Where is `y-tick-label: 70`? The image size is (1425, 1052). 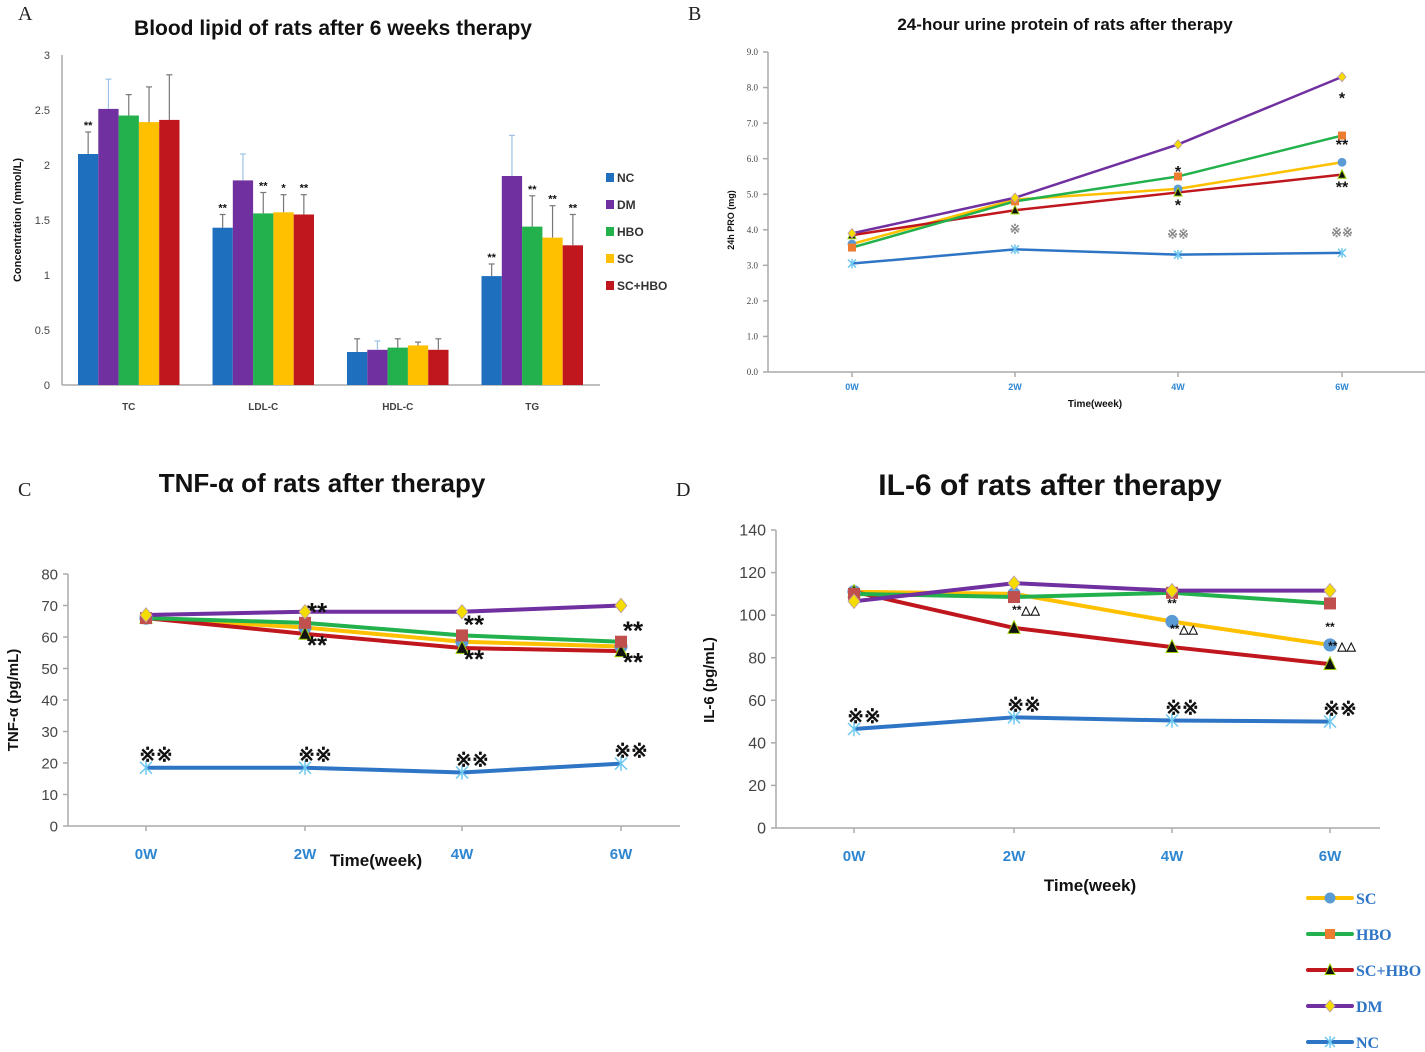 y-tick-label: 70 is located at coordinates (49, 606).